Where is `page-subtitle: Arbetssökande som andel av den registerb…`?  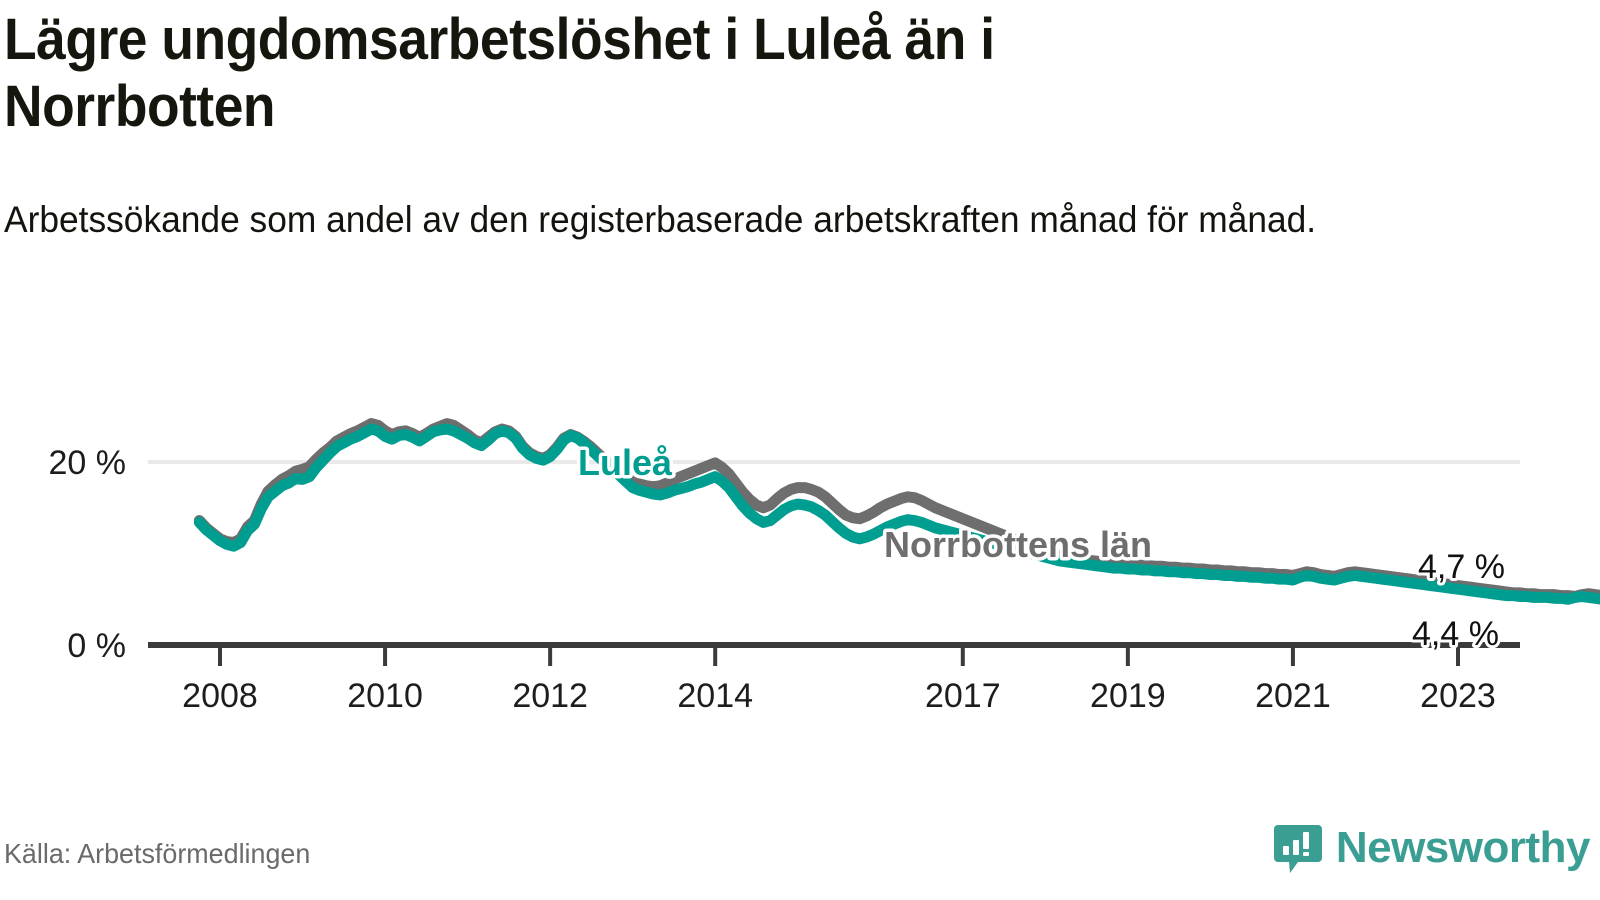
page-subtitle: Arbetssökande som andel av den registerb… is located at coordinates (660, 219).